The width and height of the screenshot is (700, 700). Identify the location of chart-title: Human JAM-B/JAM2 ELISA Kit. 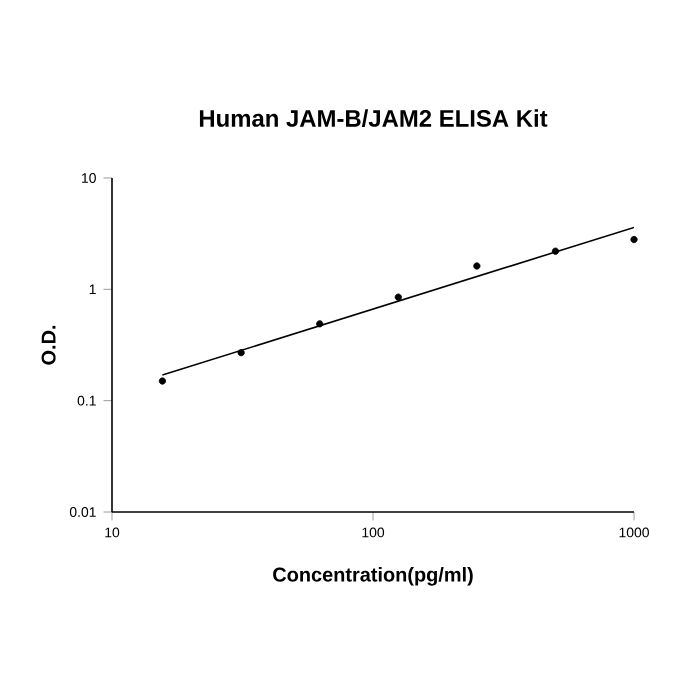
(373, 118).